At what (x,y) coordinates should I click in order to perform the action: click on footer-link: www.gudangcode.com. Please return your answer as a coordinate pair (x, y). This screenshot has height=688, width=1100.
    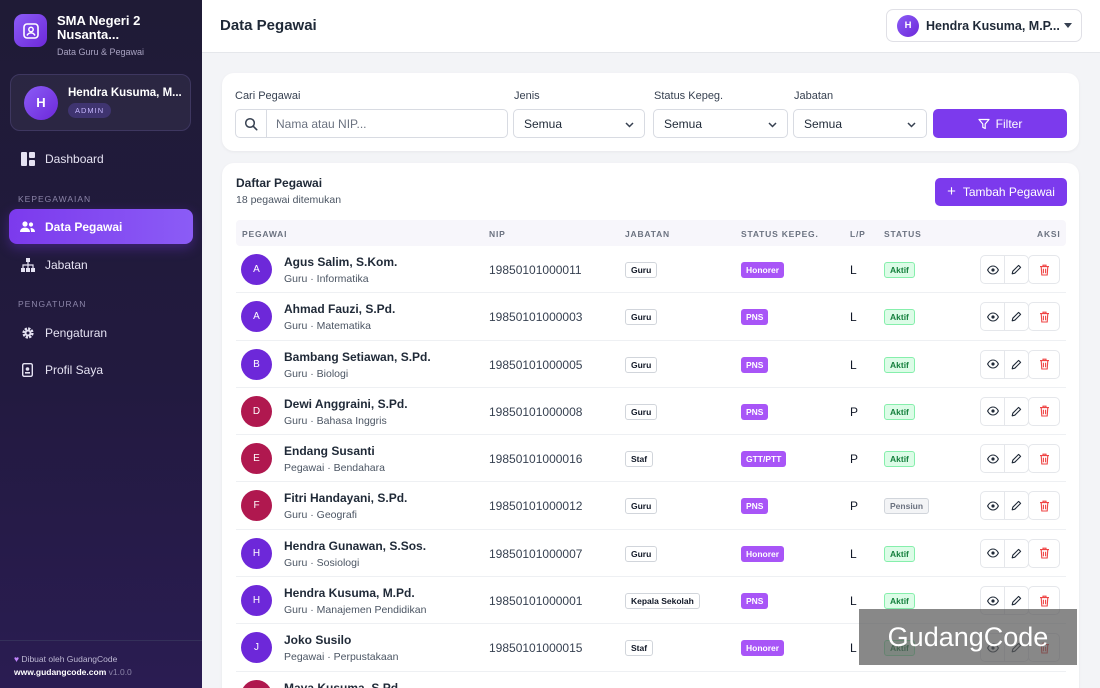
    Looking at the image, I should click on (60, 672).